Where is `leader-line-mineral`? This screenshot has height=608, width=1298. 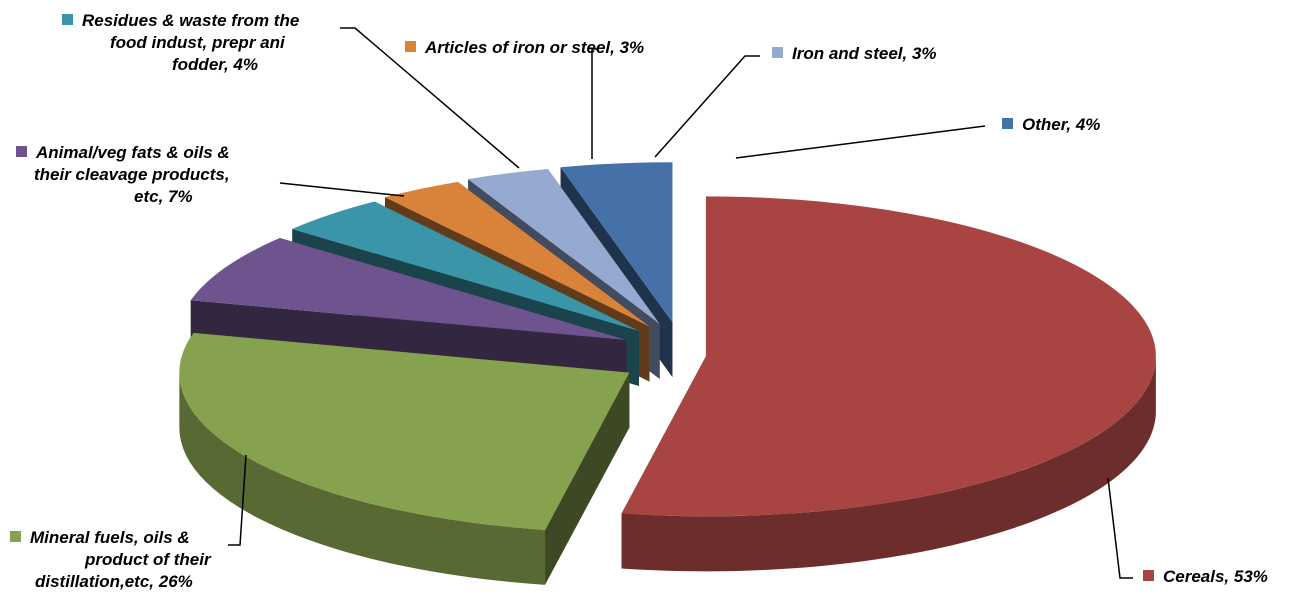
leader-line-mineral is located at coordinates (237, 500).